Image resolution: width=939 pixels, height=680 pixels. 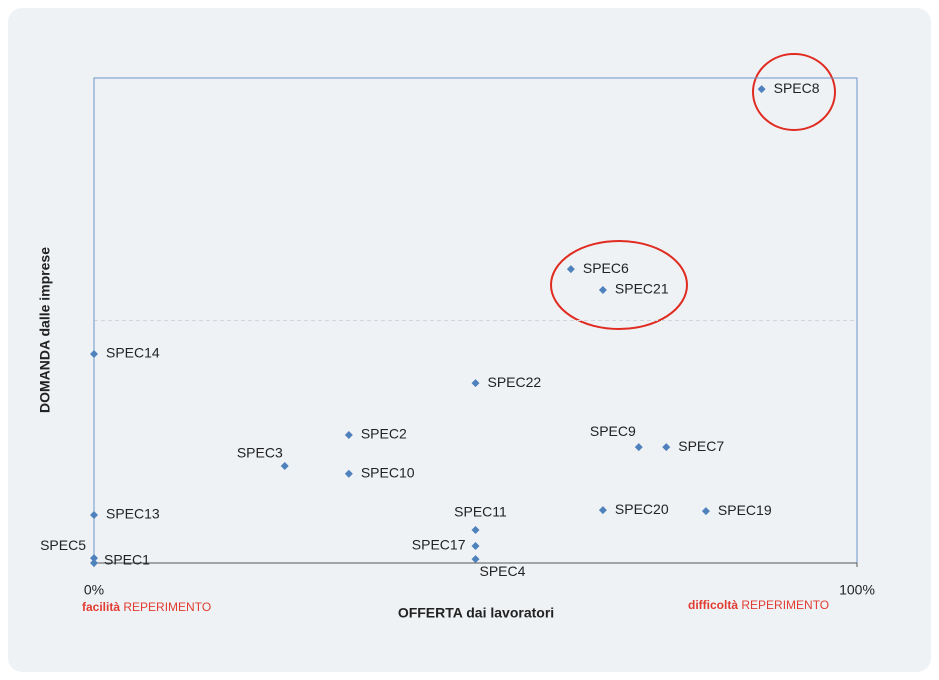 I want to click on point-label: SPEC5, so click(x=63, y=545).